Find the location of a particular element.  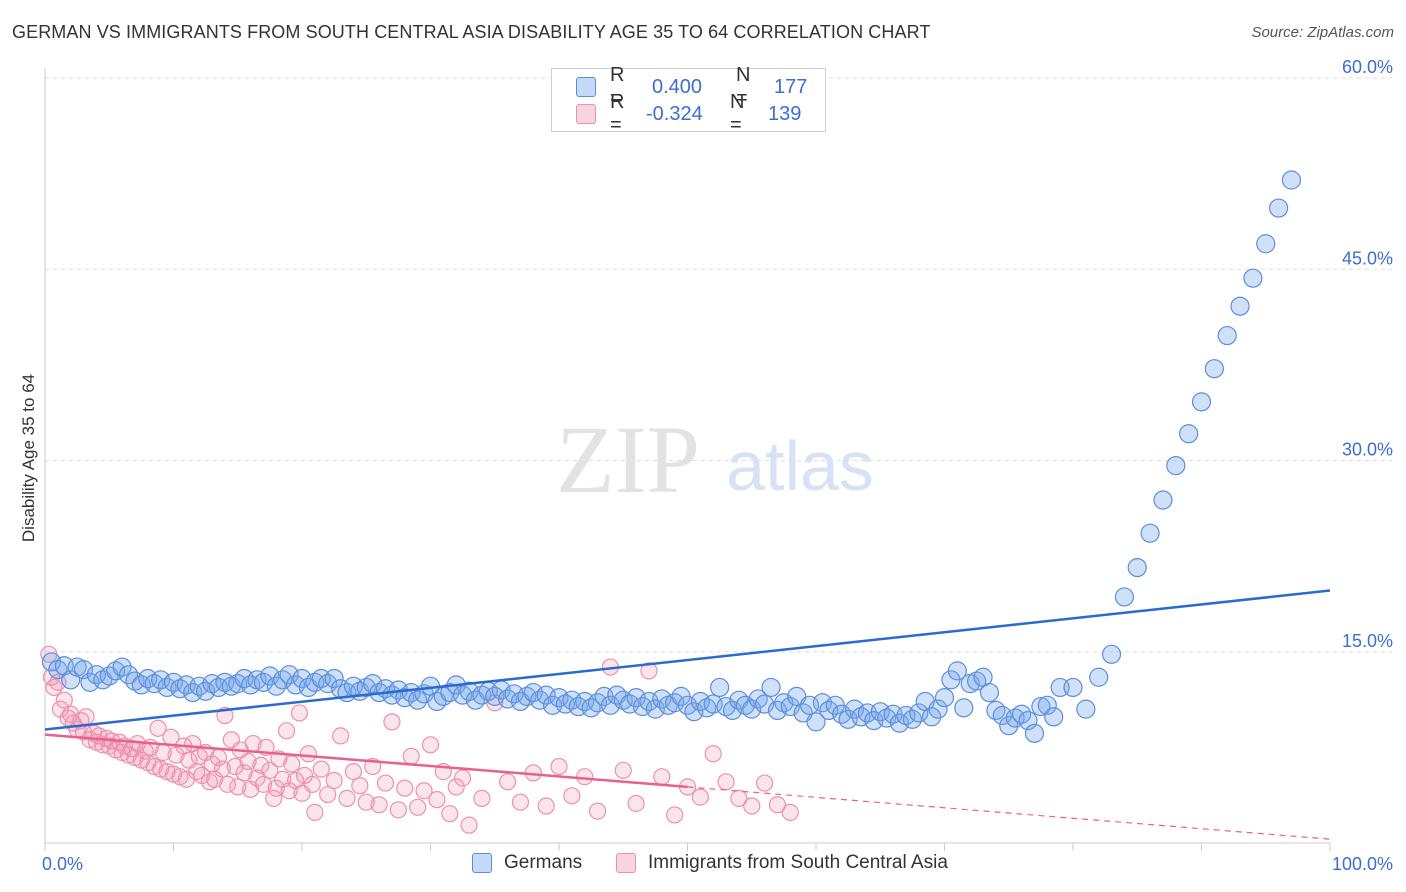

watermark-atlas: atlas is located at coordinates (800, 466).